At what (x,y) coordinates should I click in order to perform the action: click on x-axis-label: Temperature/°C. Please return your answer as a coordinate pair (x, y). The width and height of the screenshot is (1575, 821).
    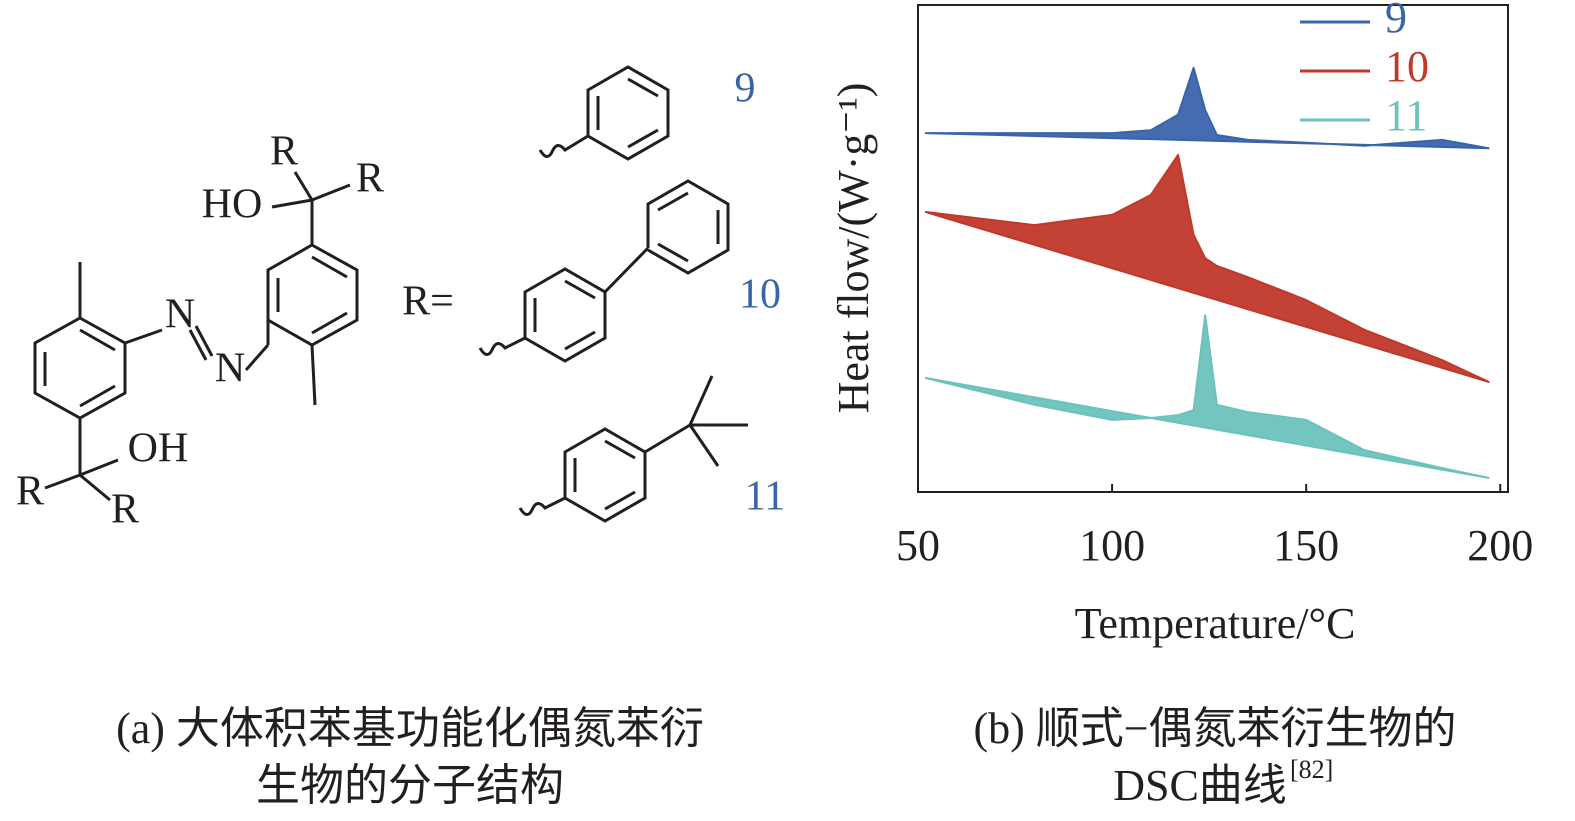
    Looking at the image, I should click on (1215, 623).